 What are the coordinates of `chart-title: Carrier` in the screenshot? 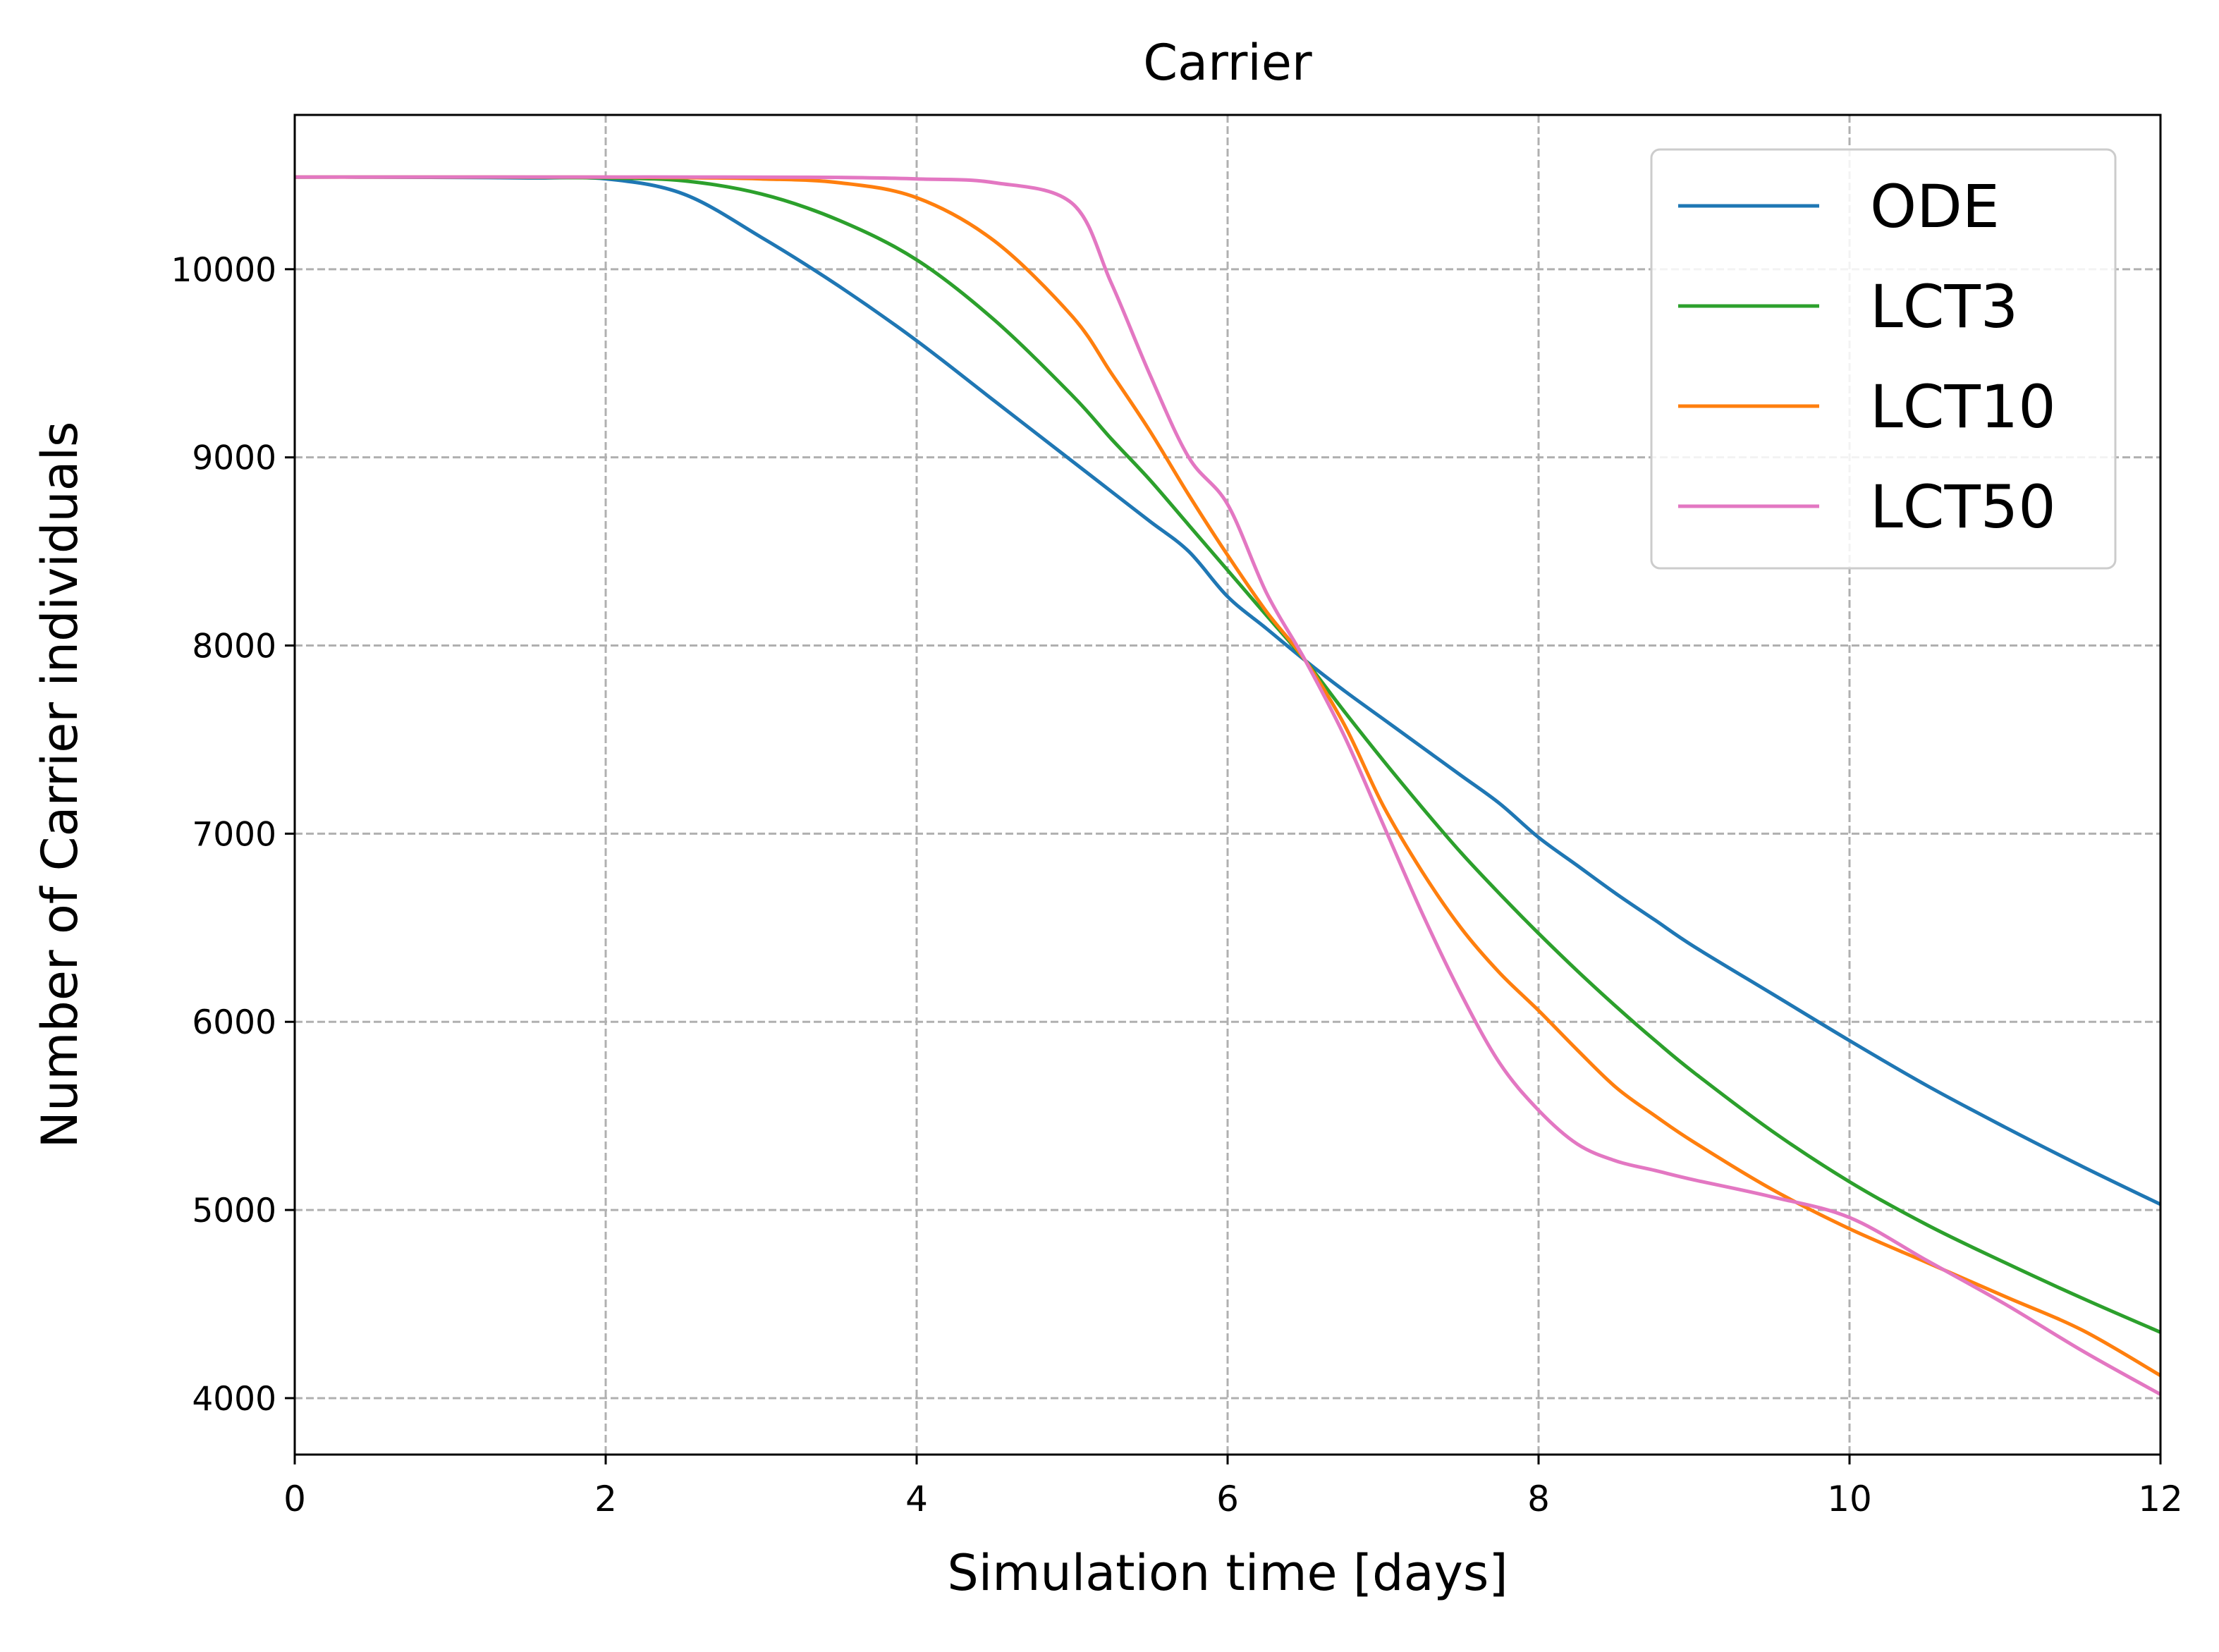 It's located at (1227, 63).